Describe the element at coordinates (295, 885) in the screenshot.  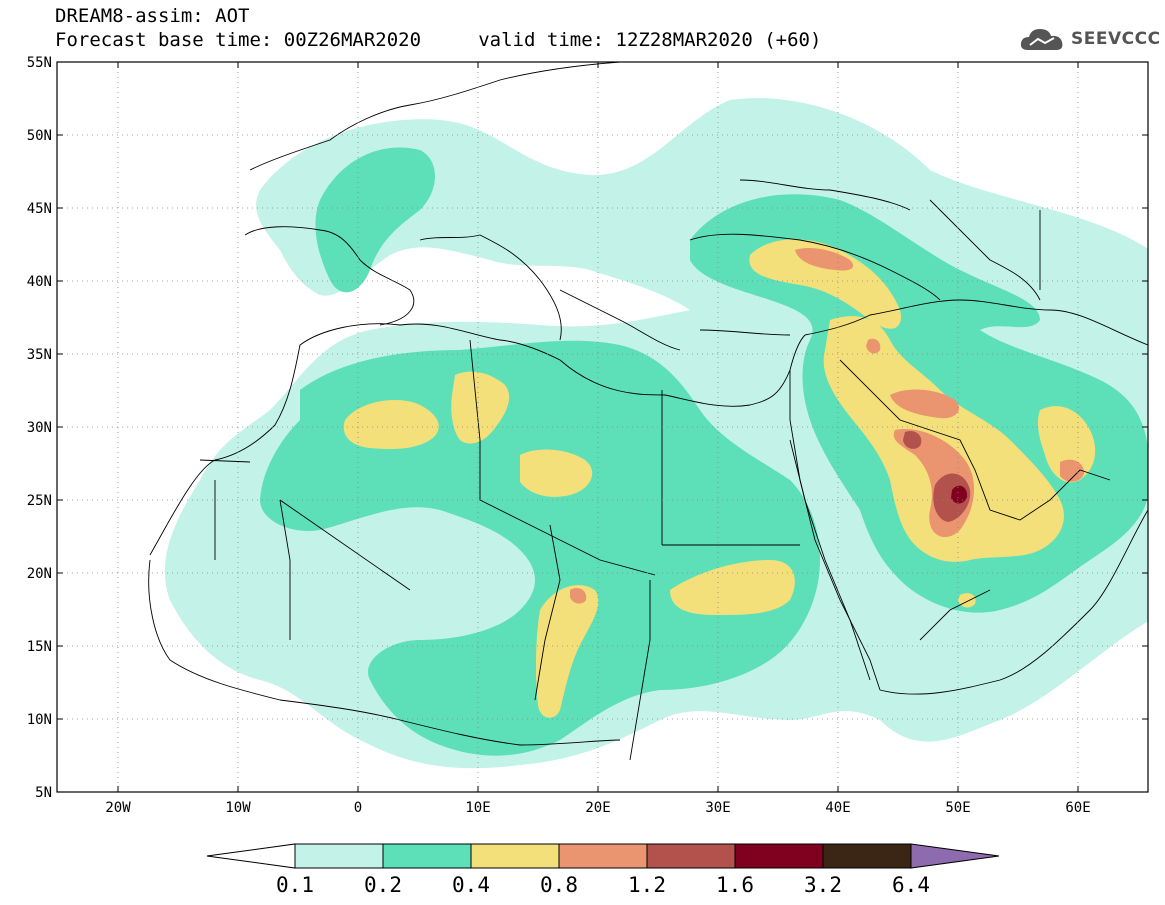
I see `colorbar-label: 0.1` at that location.